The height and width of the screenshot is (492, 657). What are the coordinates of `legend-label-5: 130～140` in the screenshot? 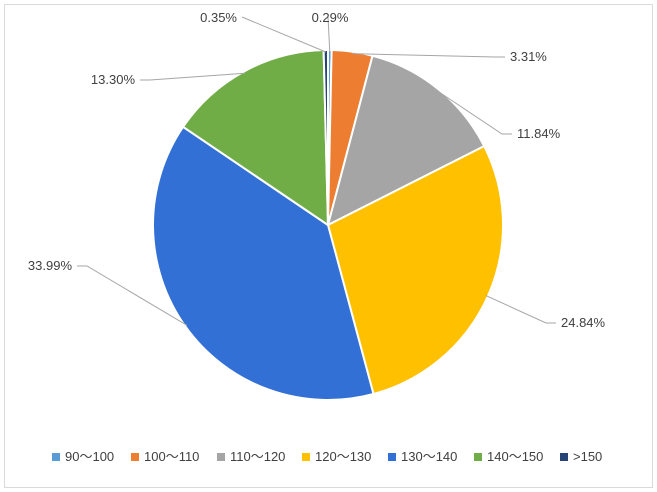 It's located at (429, 456).